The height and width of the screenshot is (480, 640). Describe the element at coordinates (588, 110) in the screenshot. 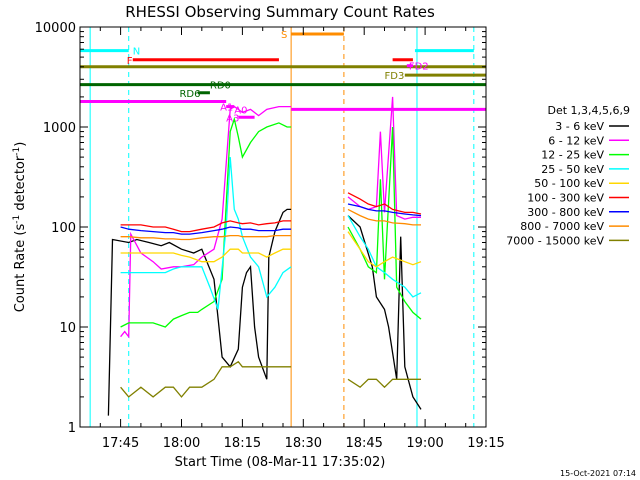

I see `legend-title: Det 1,3,4,5,6,9` at that location.